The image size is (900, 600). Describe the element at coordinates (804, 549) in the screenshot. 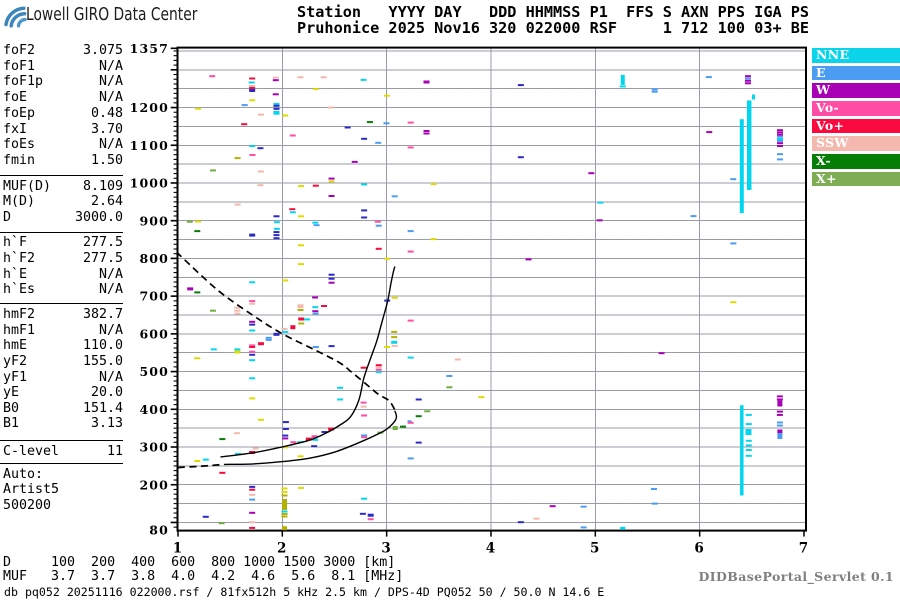

I see `x-axis-label: 7` at that location.